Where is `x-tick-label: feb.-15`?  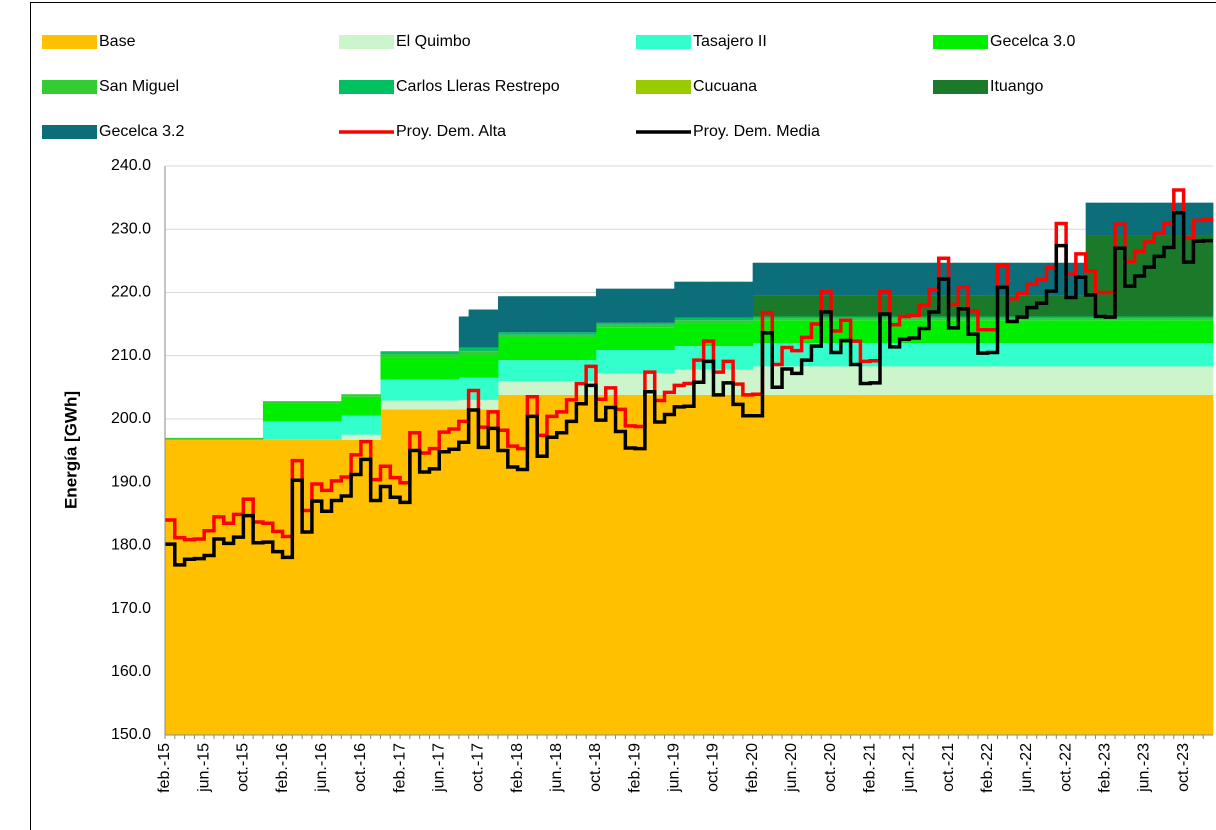 x-tick-label: feb.-15 is located at coordinates (164, 768).